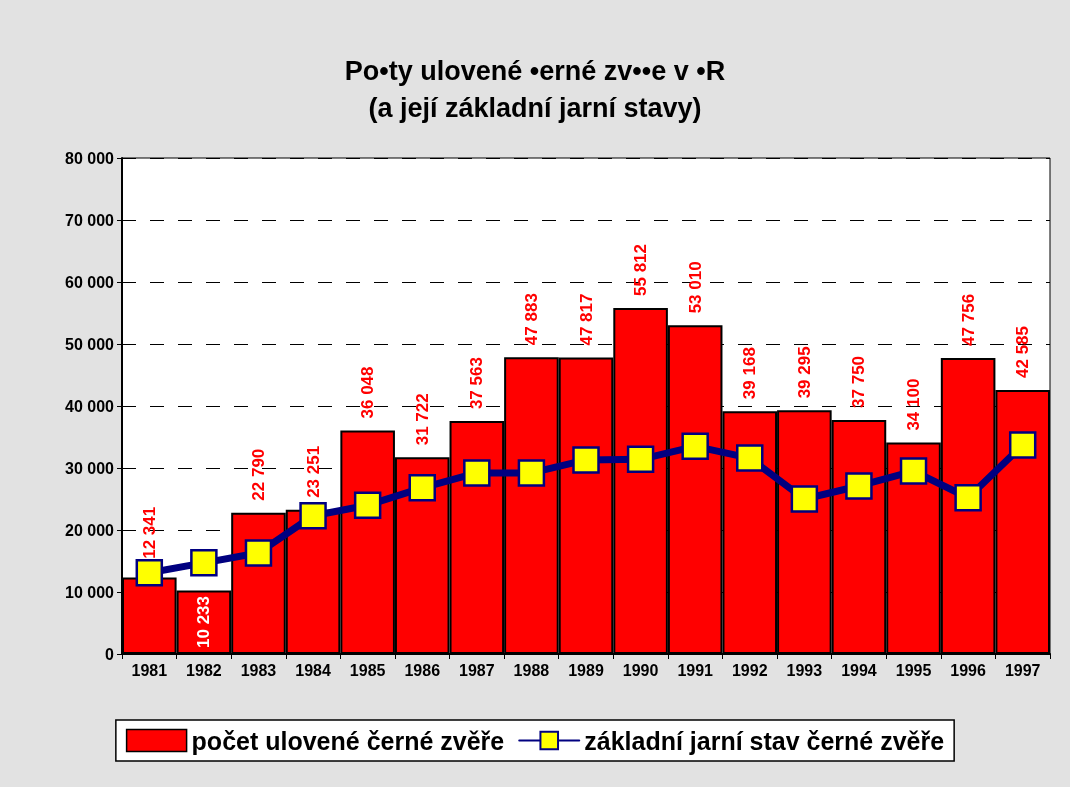 The image size is (1070, 787). I want to click on legend-label: počet ulovené černé zvěře, so click(348, 740).